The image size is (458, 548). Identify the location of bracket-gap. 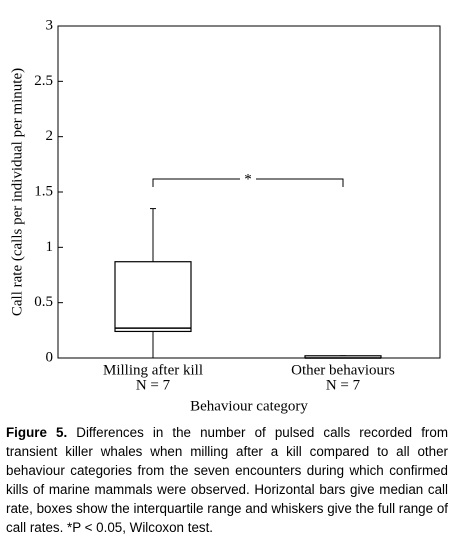
(248, 179).